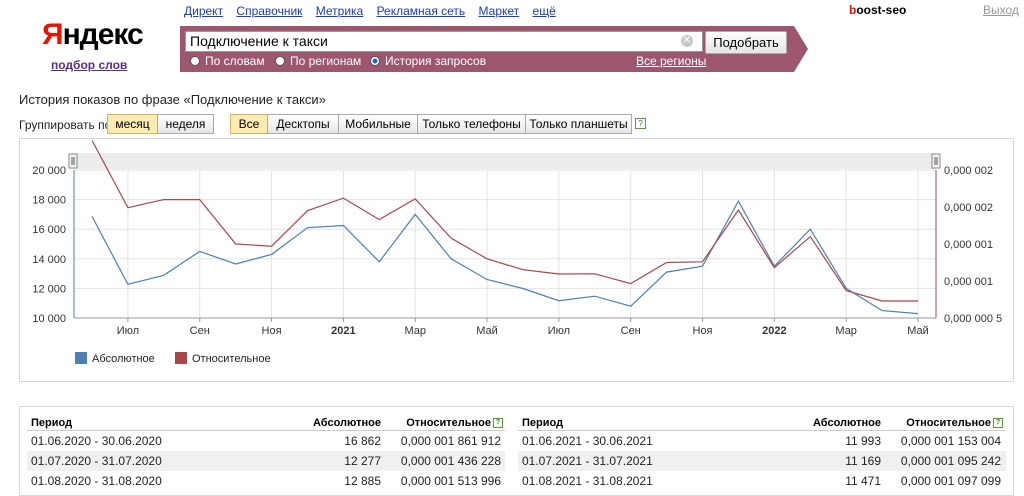  Describe the element at coordinates (801, 49) in the screenshot. I see `search-panel-arrow` at that location.